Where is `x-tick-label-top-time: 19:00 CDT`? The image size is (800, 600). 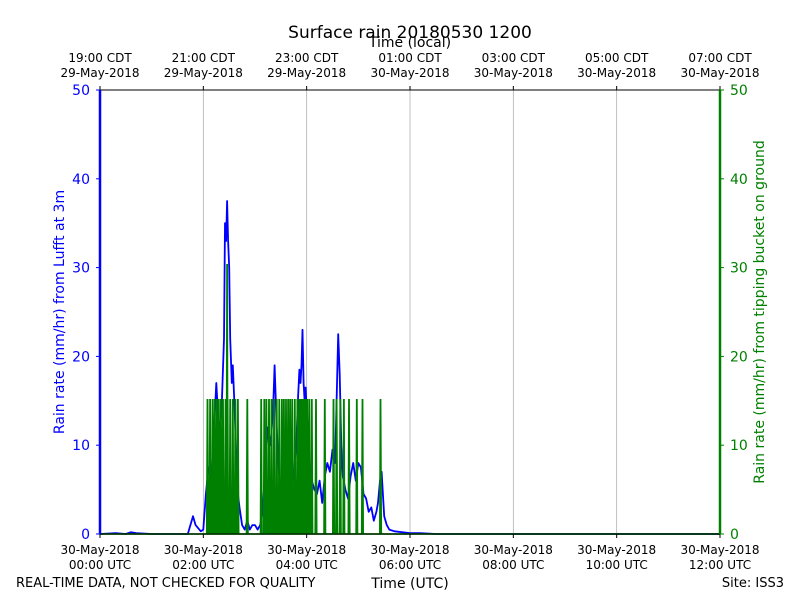 x-tick-label-top-time: 19:00 CDT is located at coordinates (100, 58).